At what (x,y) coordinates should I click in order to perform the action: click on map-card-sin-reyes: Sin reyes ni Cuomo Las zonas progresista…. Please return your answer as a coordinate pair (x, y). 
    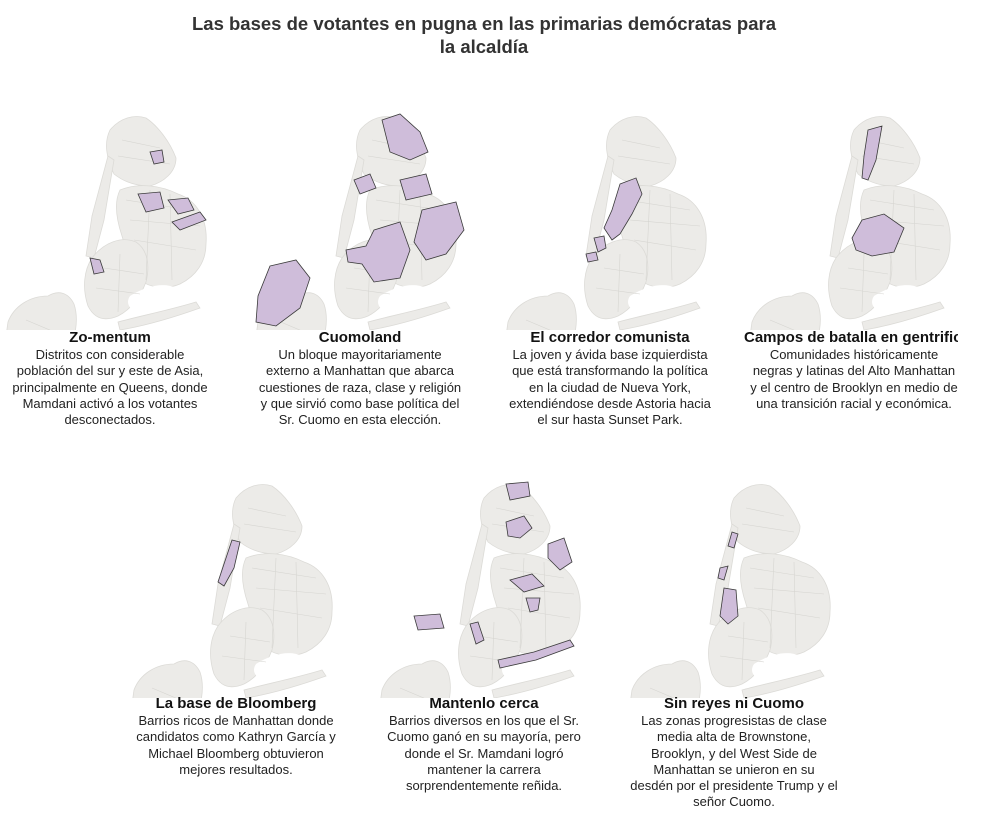
    Looking at the image, I should click on (734, 634).